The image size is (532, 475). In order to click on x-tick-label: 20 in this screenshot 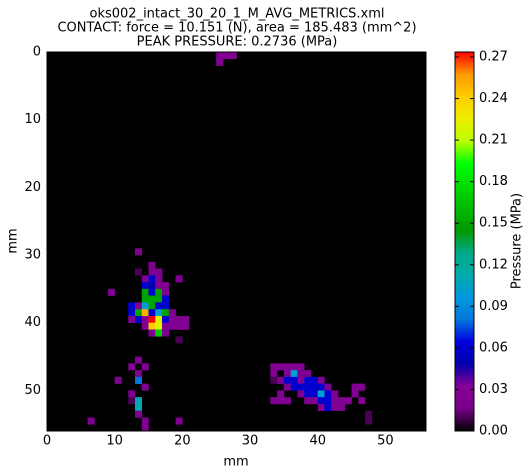, I will do `click(182, 441)`.